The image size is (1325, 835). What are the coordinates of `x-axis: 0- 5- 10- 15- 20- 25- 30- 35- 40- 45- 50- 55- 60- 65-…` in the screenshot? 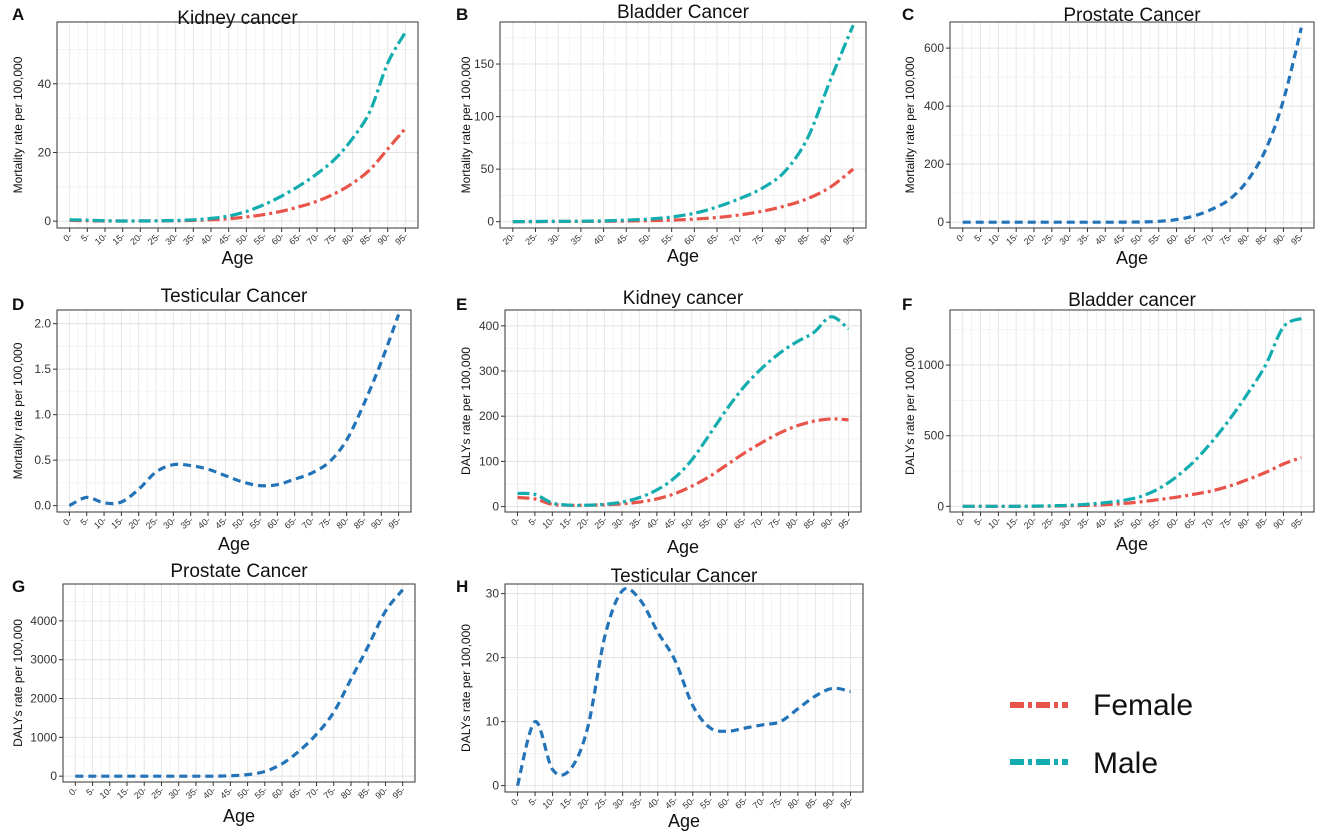 It's located at (681, 521).